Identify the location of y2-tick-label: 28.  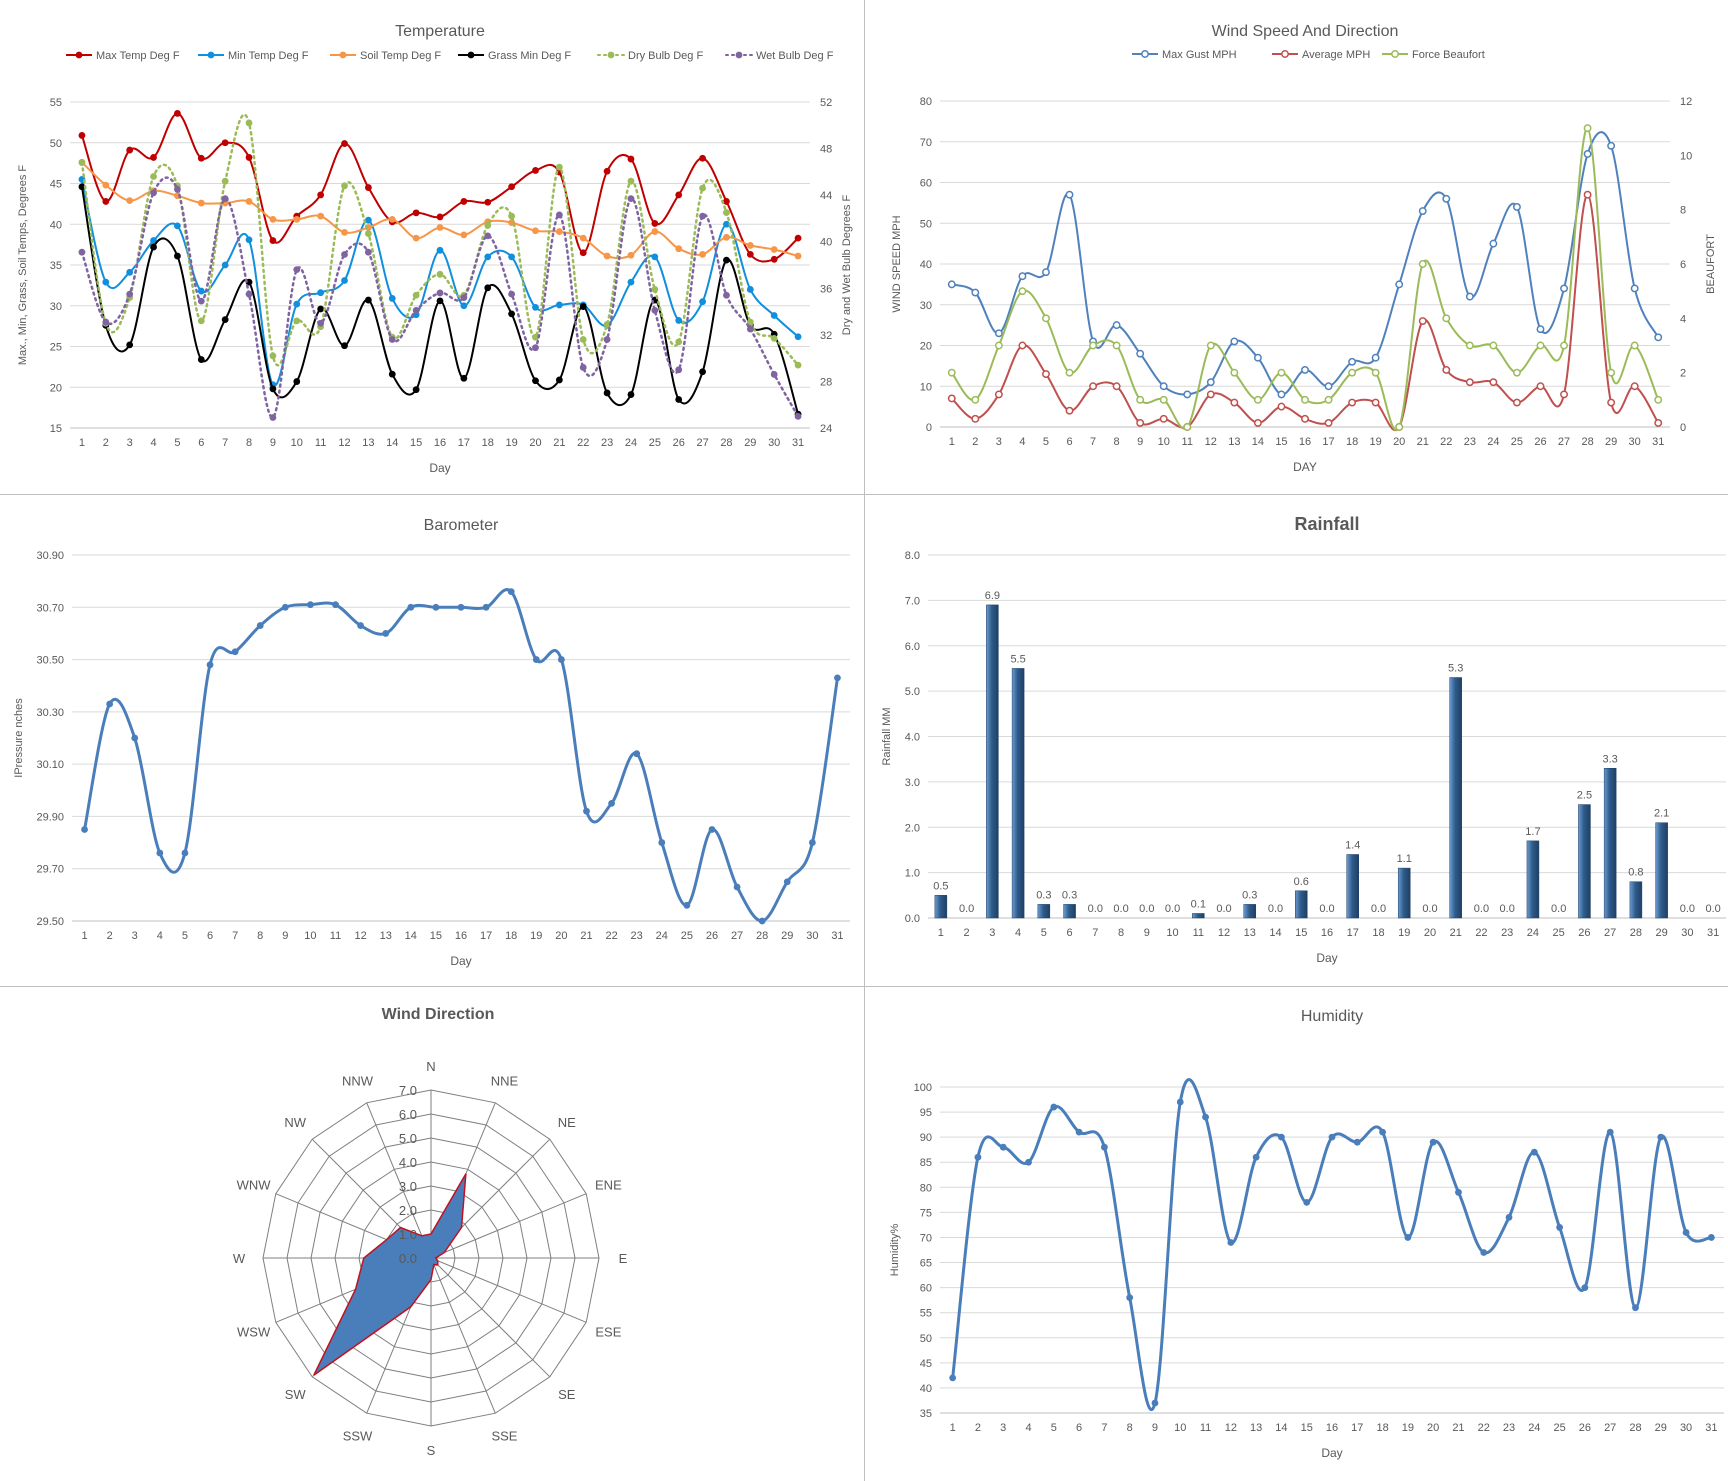
(826, 382).